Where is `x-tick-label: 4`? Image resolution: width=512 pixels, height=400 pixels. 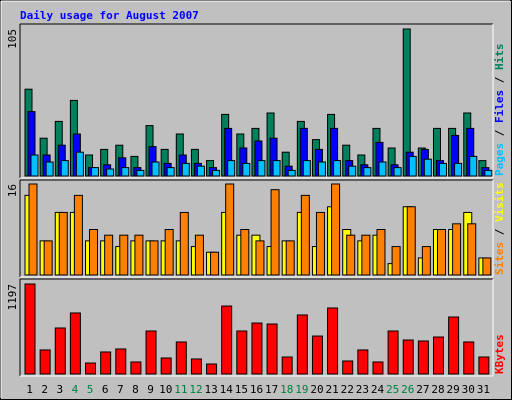
x-tick-label: 4 is located at coordinates (75, 389).